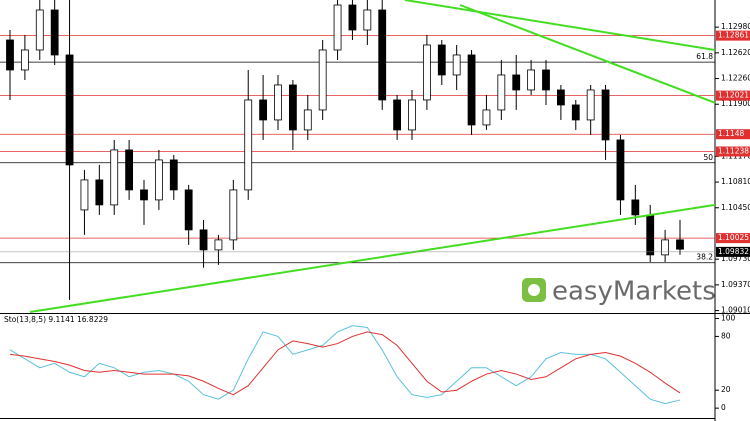 The image size is (750, 421). I want to click on y-tick-label: 1.12980, so click(735, 26).